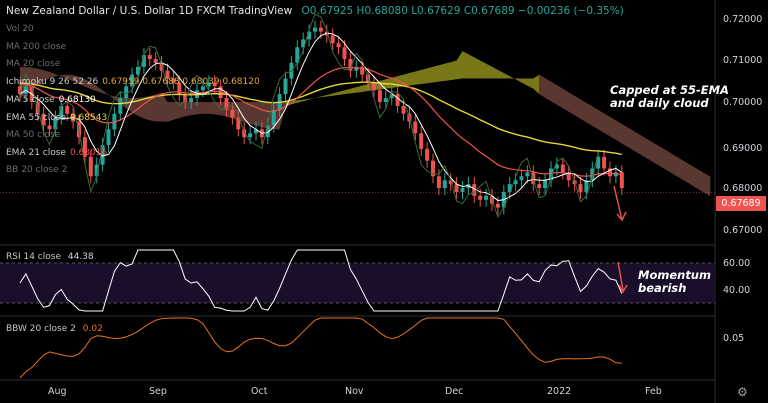 The width and height of the screenshot is (768, 403). I want to click on legend-label: Vol 20, so click(20, 29).